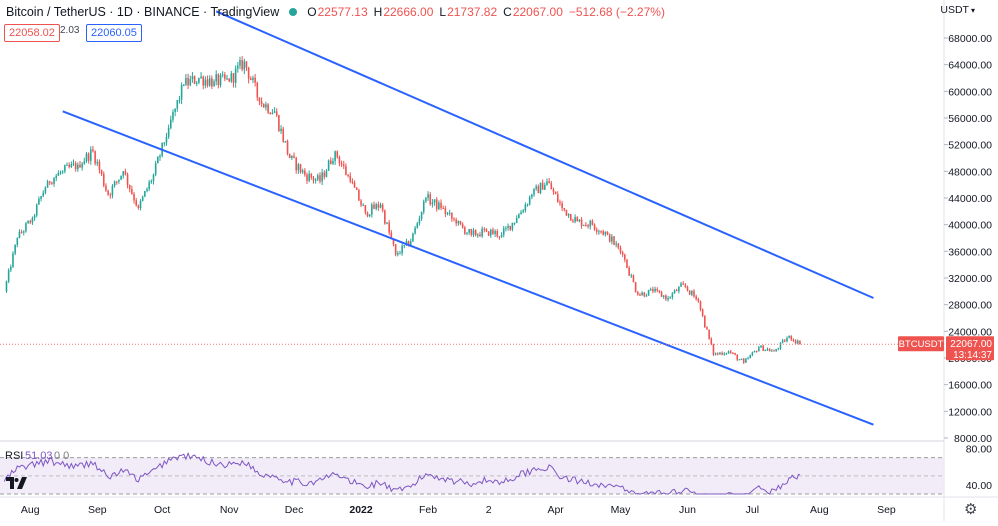 This screenshot has width=998, height=526. Describe the element at coordinates (114, 33) in the screenshot. I see `buy-price-button: 22060.05` at that location.